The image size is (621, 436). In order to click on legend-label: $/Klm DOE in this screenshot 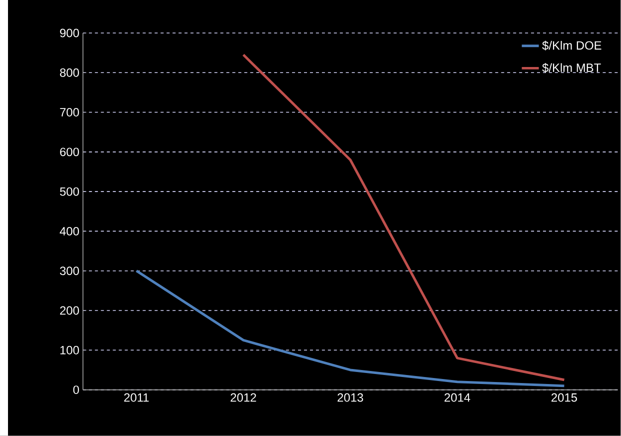, I will do `click(572, 45)`.